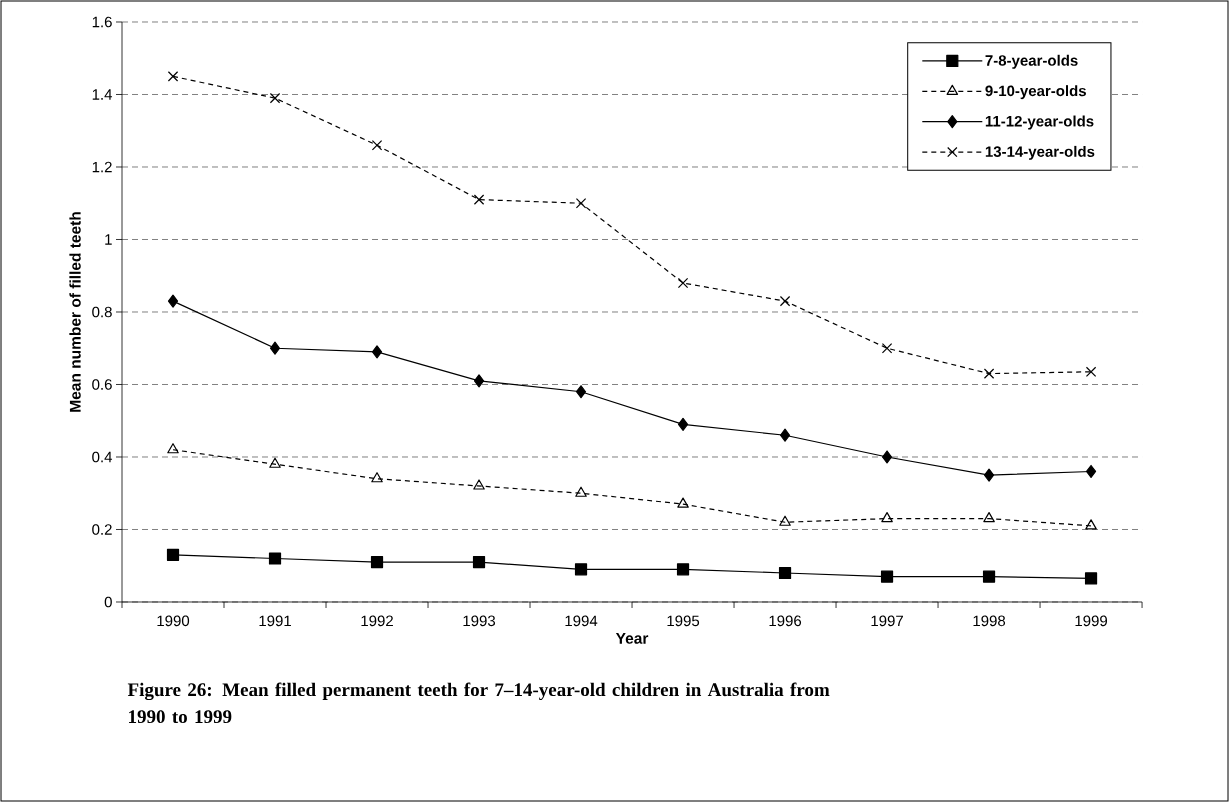  Describe the element at coordinates (1035, 92) in the screenshot. I see `legend-label: 9-10-year-olds` at that location.